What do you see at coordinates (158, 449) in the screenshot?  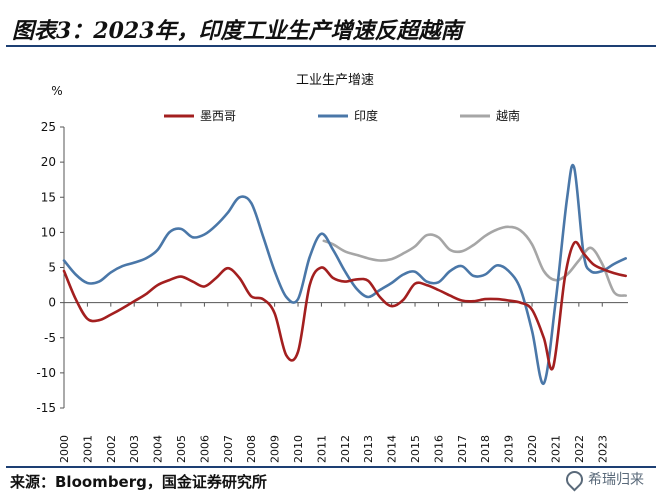 I see `x-tick-label: 2004` at bounding box center [158, 449].